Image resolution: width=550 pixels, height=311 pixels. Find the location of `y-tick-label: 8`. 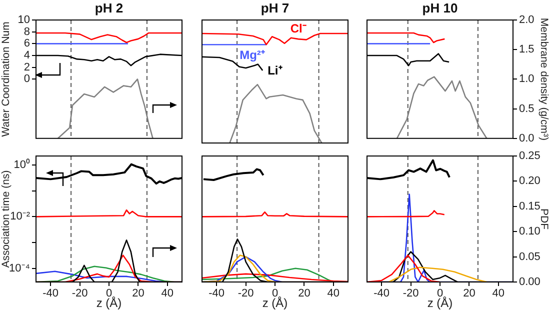

y-tick-label: 8 is located at coordinates (27, 32).